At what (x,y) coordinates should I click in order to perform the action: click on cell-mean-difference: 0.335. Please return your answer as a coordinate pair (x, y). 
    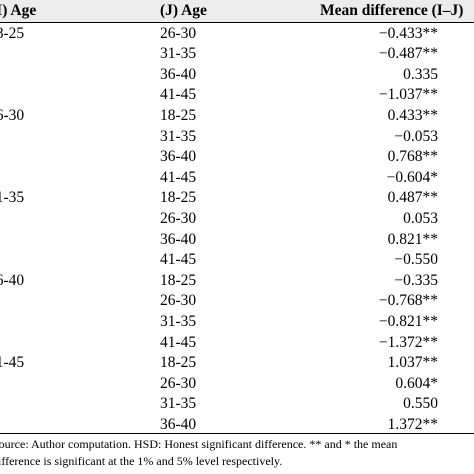
    Looking at the image, I should click on (420, 74).